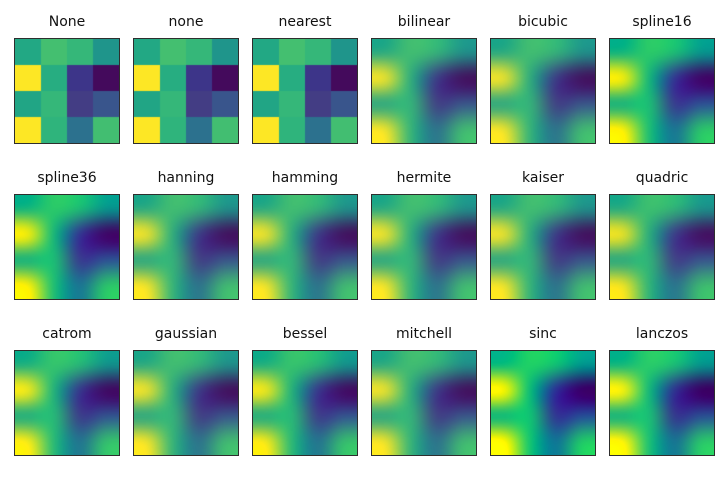  I want to click on subplot-title: spline16, so click(662, 22).